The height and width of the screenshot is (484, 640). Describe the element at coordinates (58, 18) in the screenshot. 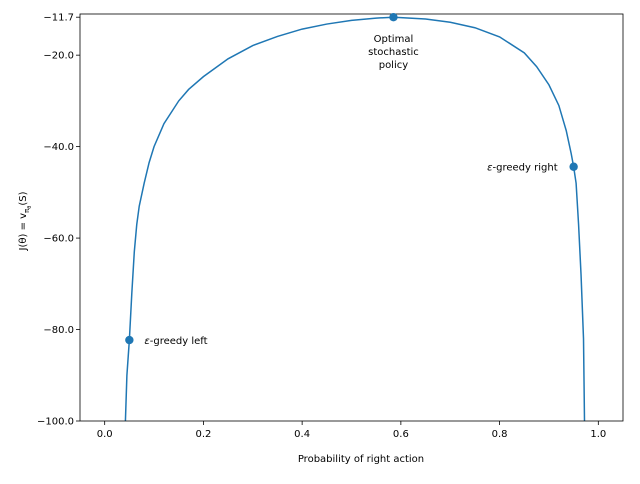

I see `y-tick-label-5: −11.7` at that location.